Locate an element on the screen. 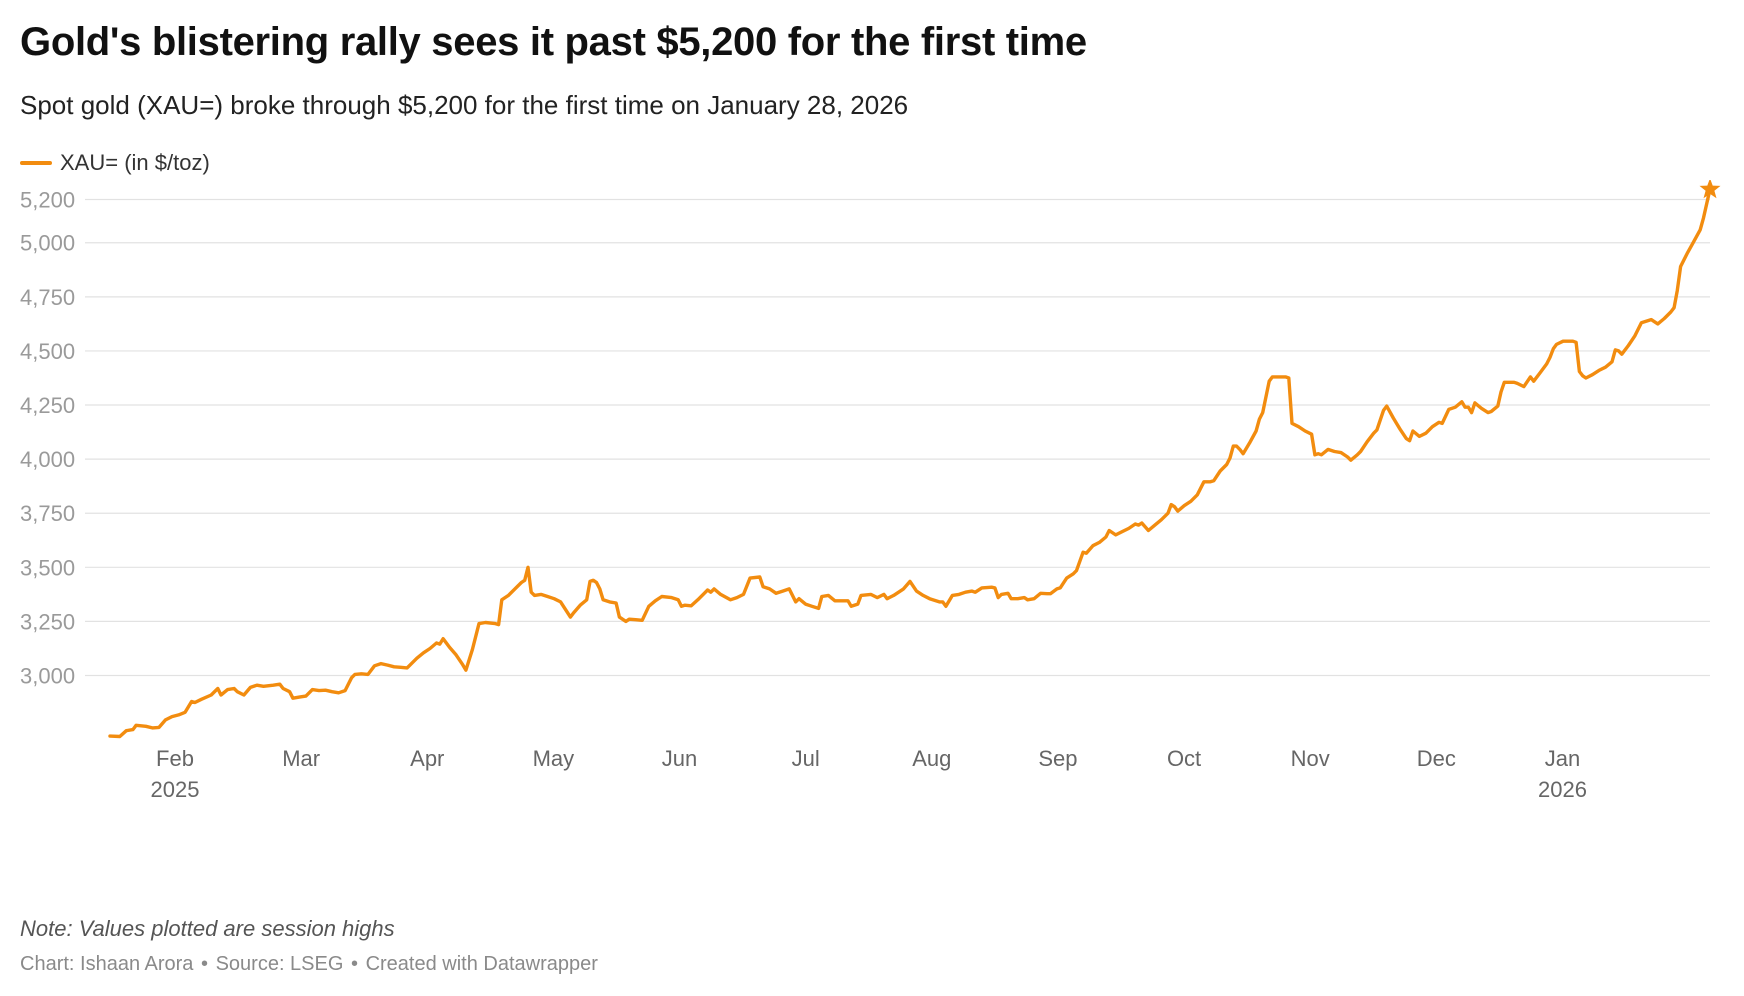 The width and height of the screenshot is (1744, 996). legend: XAU= (in $/toz) is located at coordinates (115, 163).